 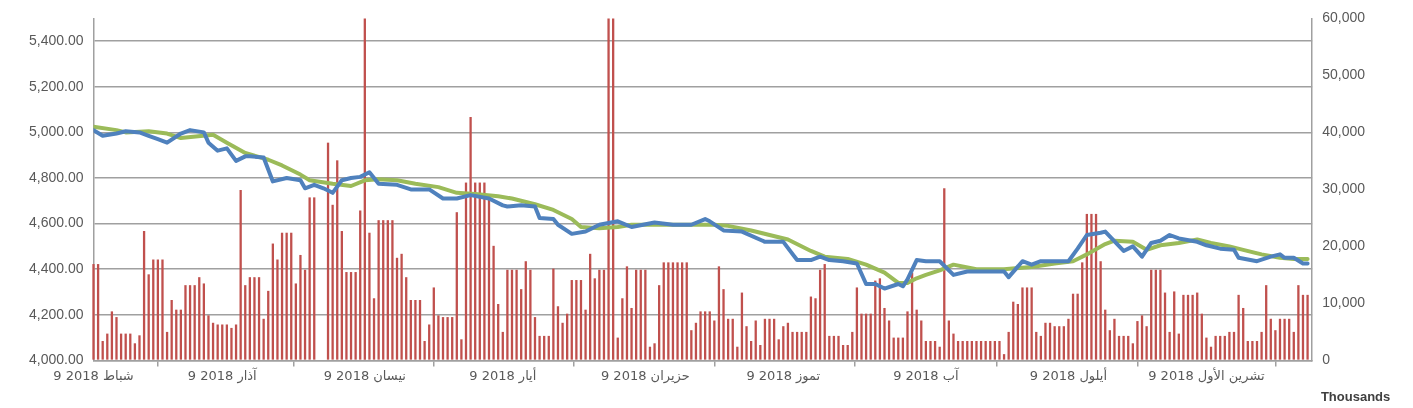 I want to click on y-tick-label: 5,000.00, so click(x=56, y=131).